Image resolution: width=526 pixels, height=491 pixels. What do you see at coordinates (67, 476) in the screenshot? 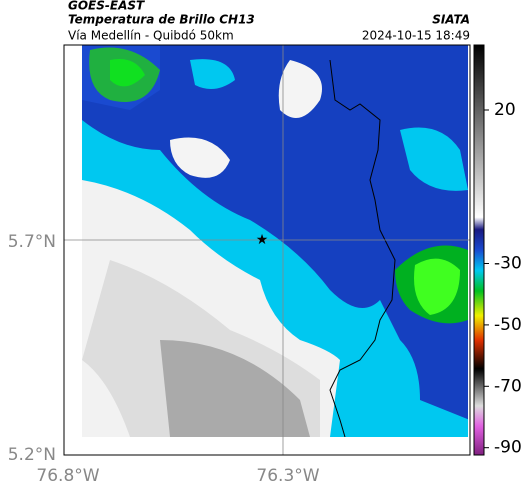
I see `lon-label: 76.8°W` at bounding box center [67, 476].